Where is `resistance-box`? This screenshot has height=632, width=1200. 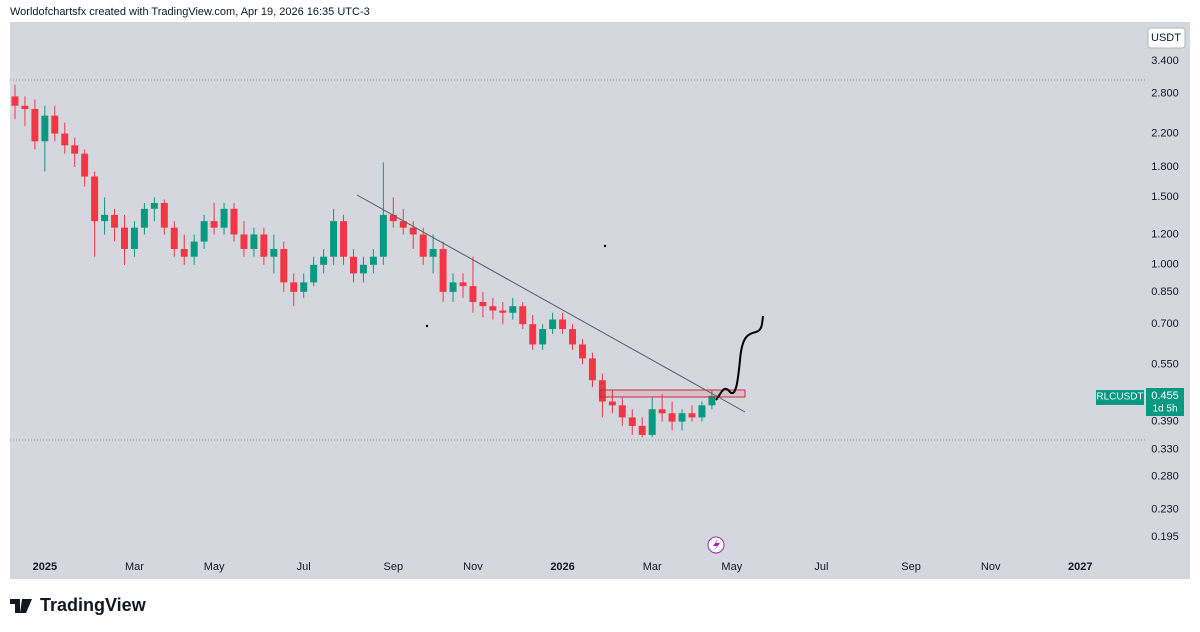 resistance-box is located at coordinates (672, 393).